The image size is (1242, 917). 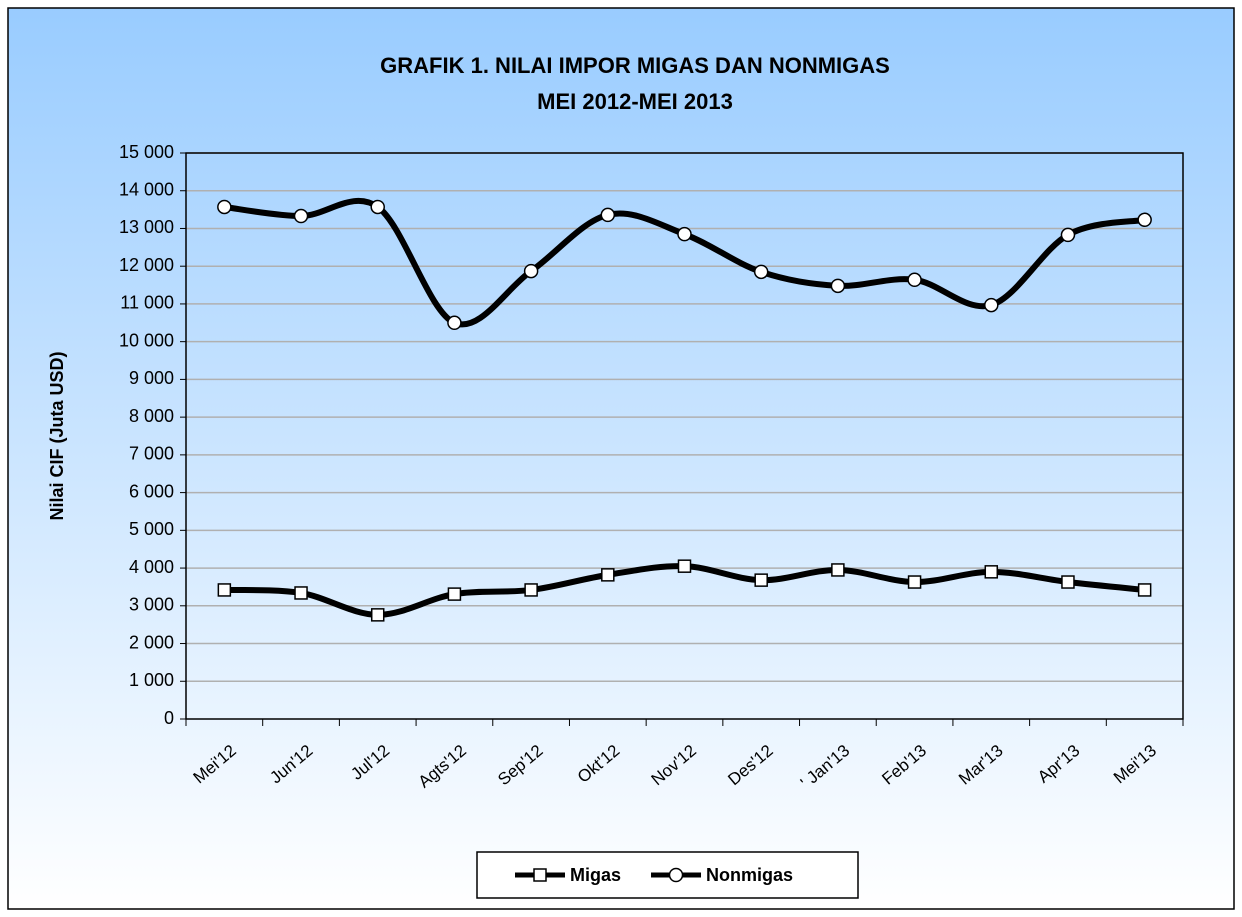 What do you see at coordinates (151, 567) in the screenshot?
I see `y-tick-label: 4 000` at bounding box center [151, 567].